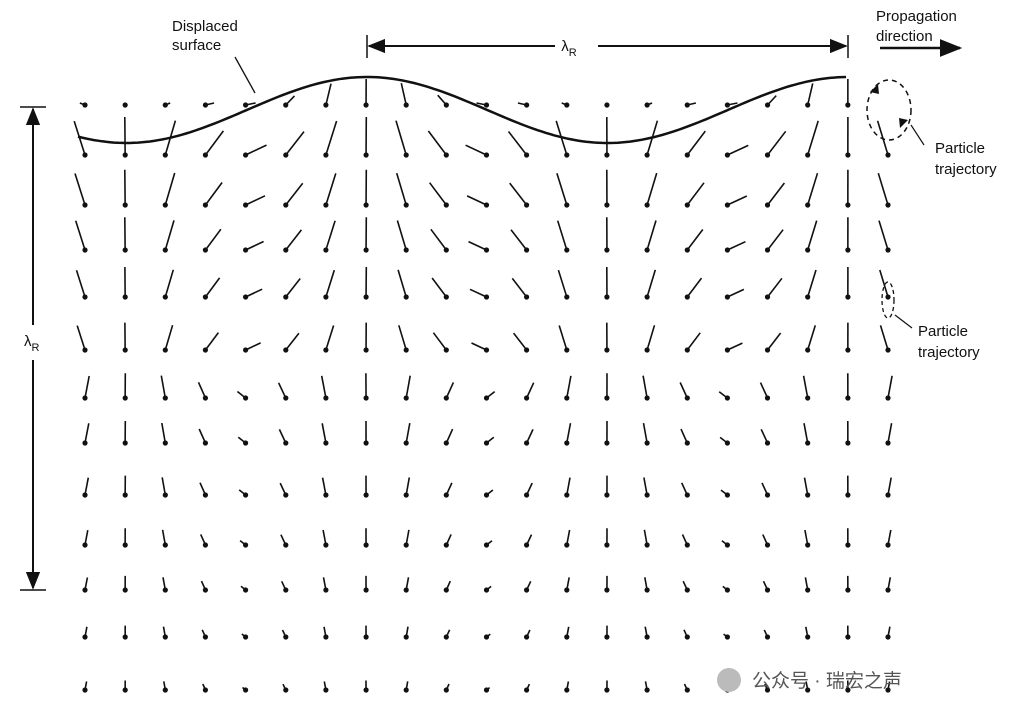 This screenshot has width=1012, height=719. What do you see at coordinates (569, 48) in the screenshot?
I see `wavelength-label: λR` at bounding box center [569, 48].